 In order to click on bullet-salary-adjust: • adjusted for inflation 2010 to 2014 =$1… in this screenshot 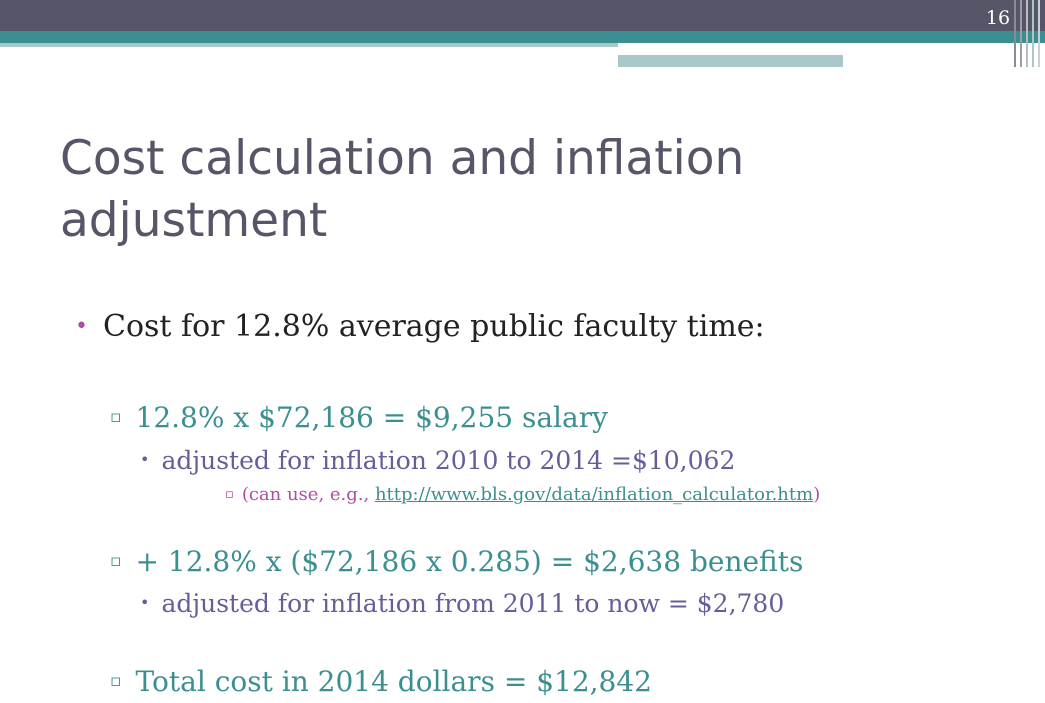, I will do `click(437, 460)`.